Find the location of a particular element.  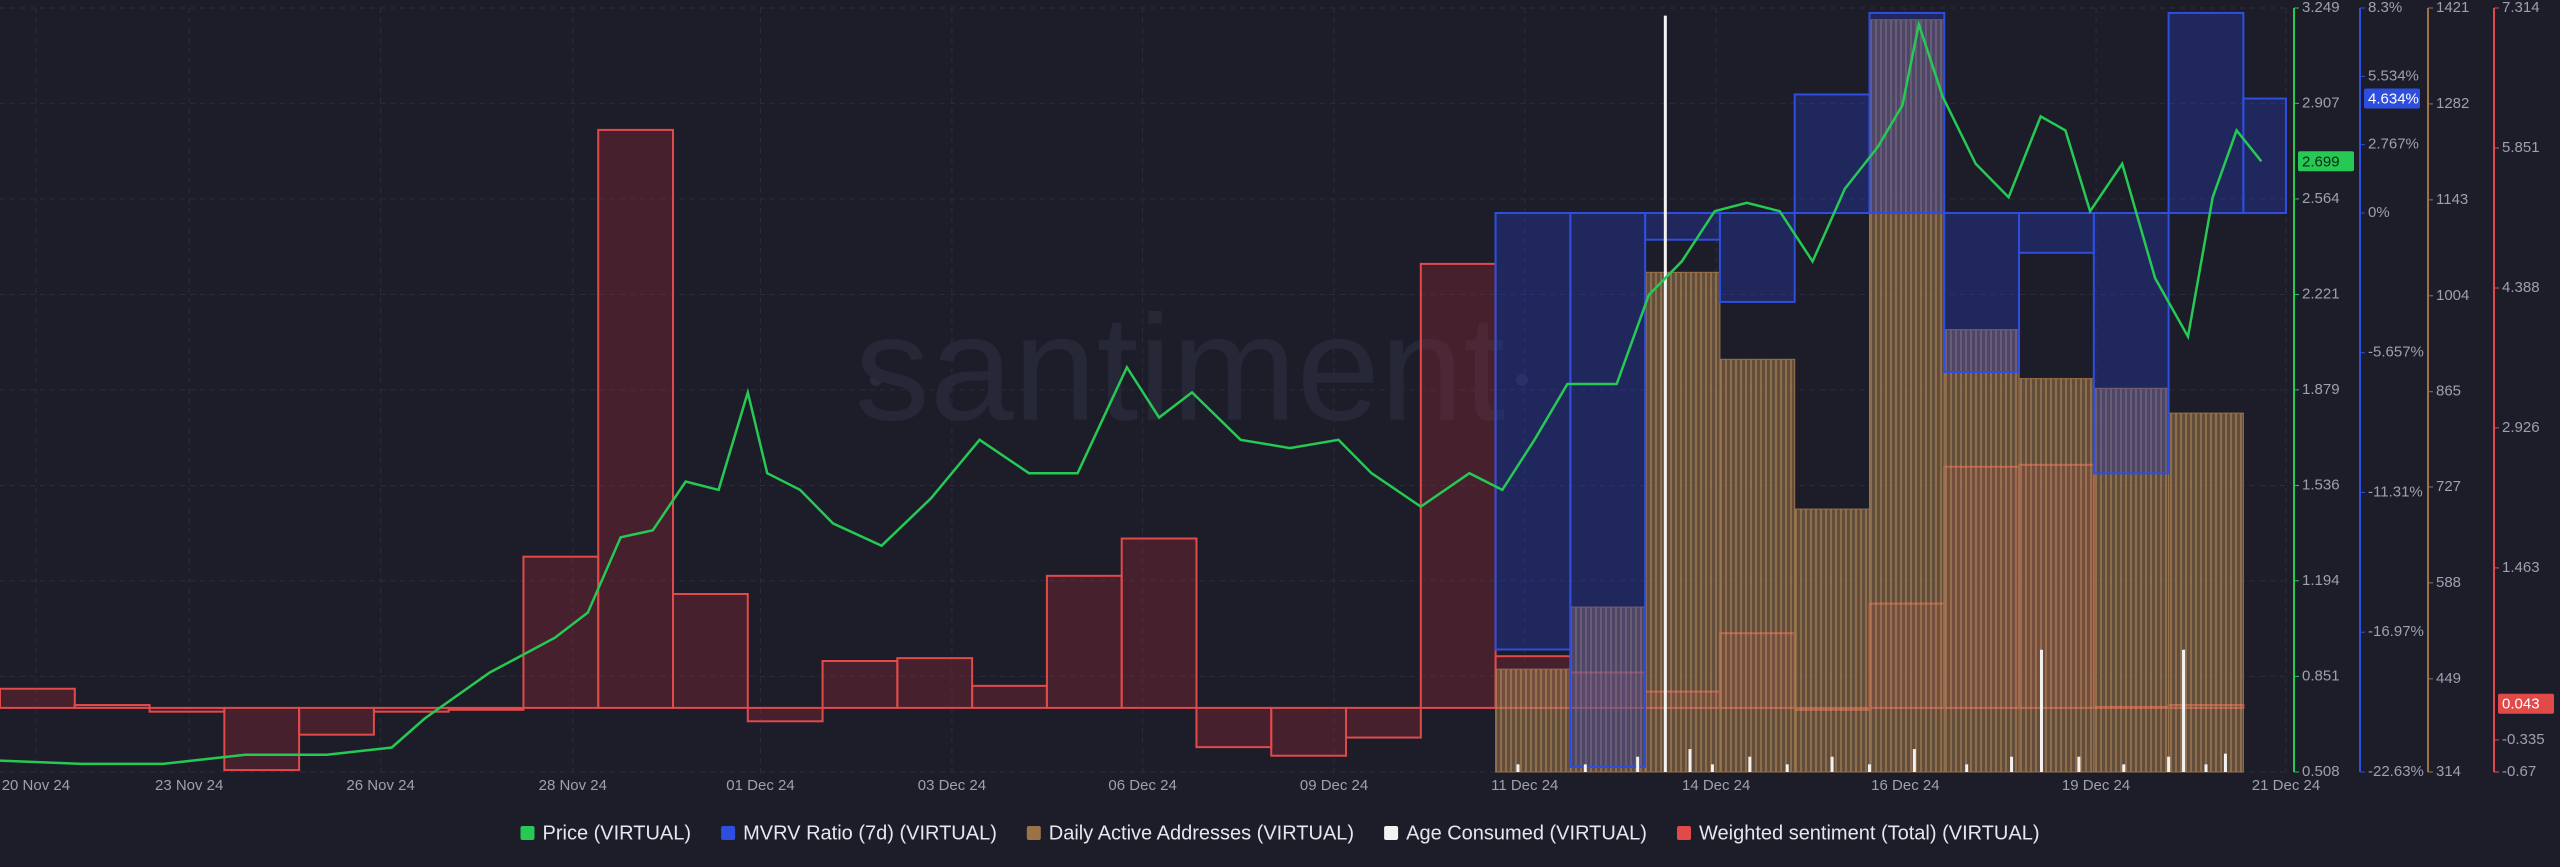

y-tick-label: 5.534% is located at coordinates (2393, 75).